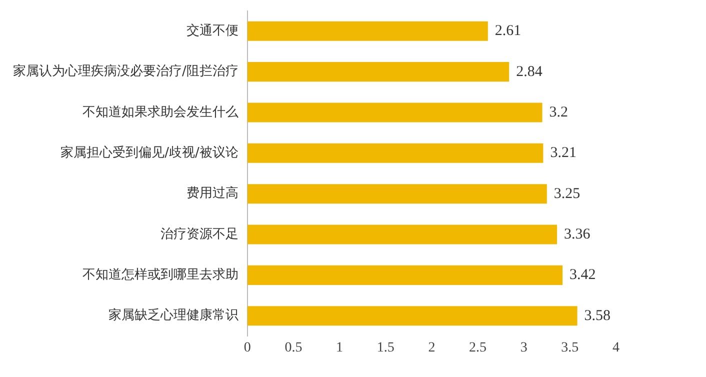 This screenshot has width=706, height=377. Describe the element at coordinates (583, 275) in the screenshot. I see `data-label: 3.42` at that location.